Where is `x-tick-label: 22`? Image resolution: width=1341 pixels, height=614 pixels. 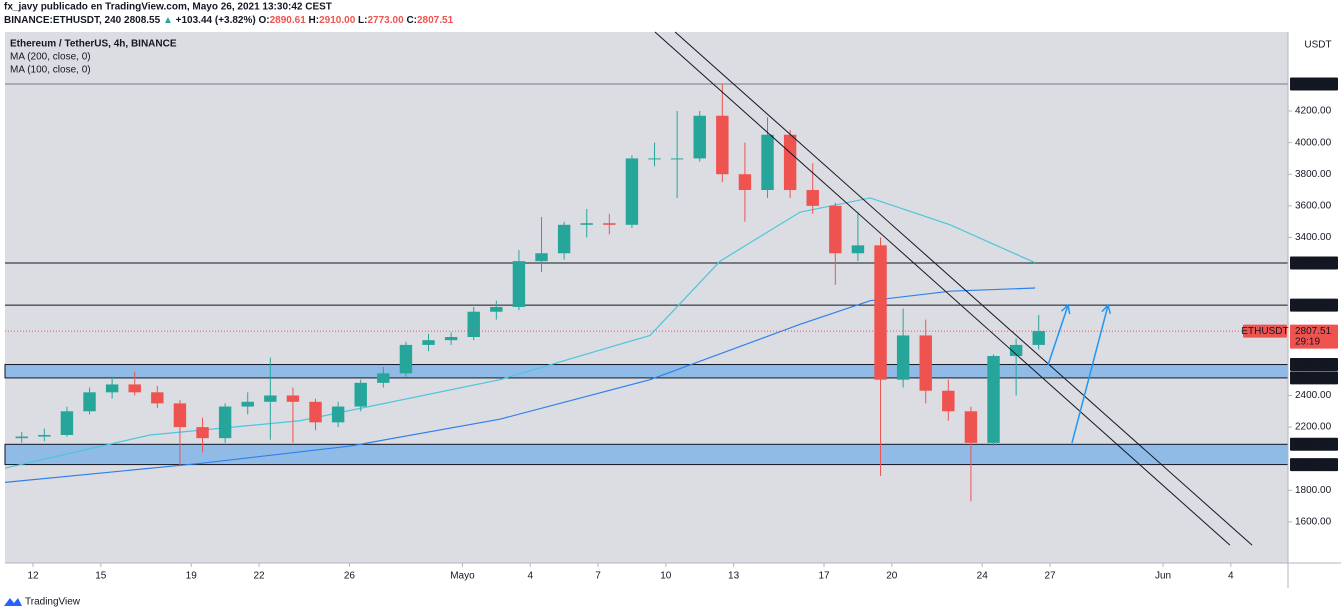
x-tick-label: 22 is located at coordinates (259, 576).